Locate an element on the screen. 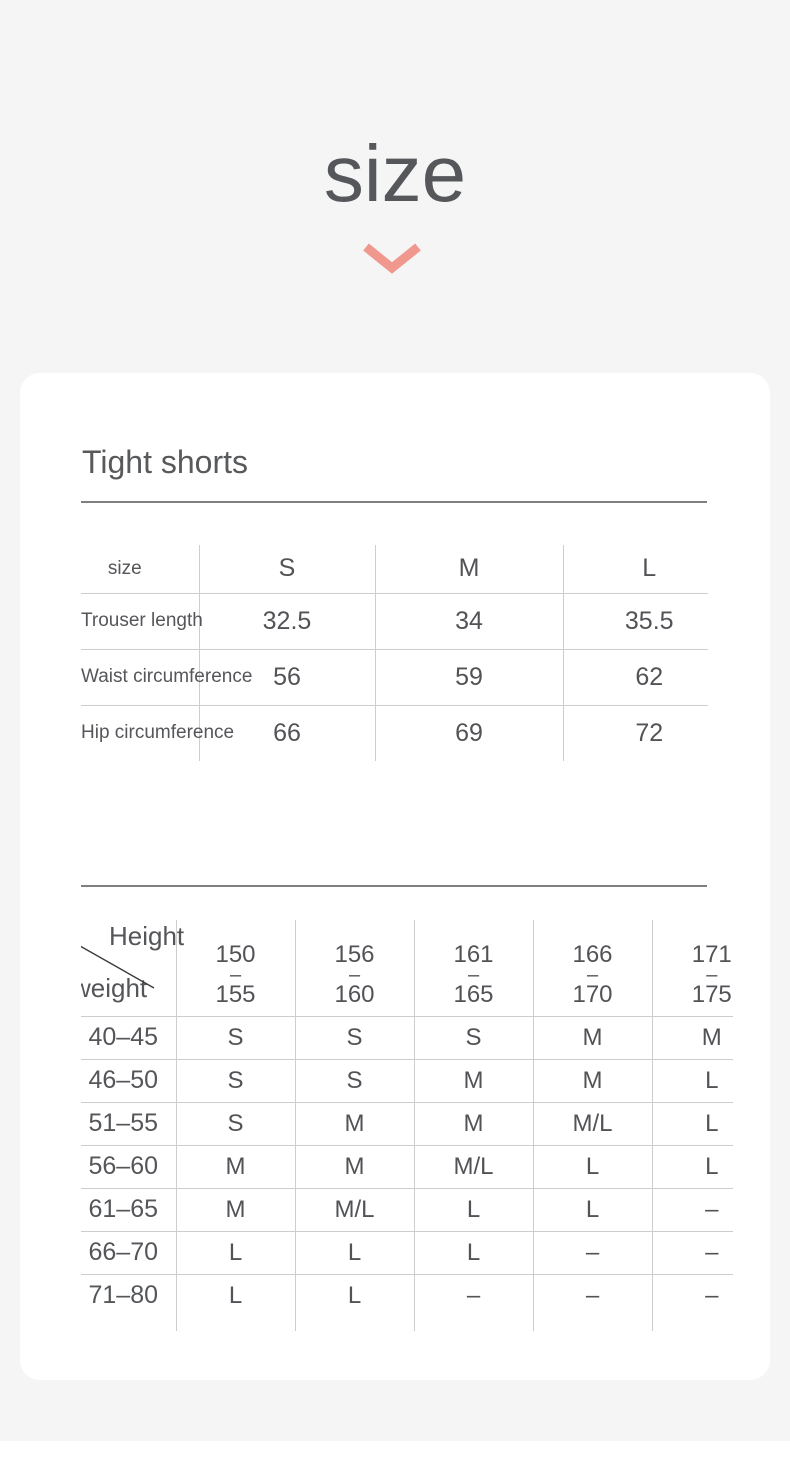  cell-value: 32.5 is located at coordinates (287, 621).